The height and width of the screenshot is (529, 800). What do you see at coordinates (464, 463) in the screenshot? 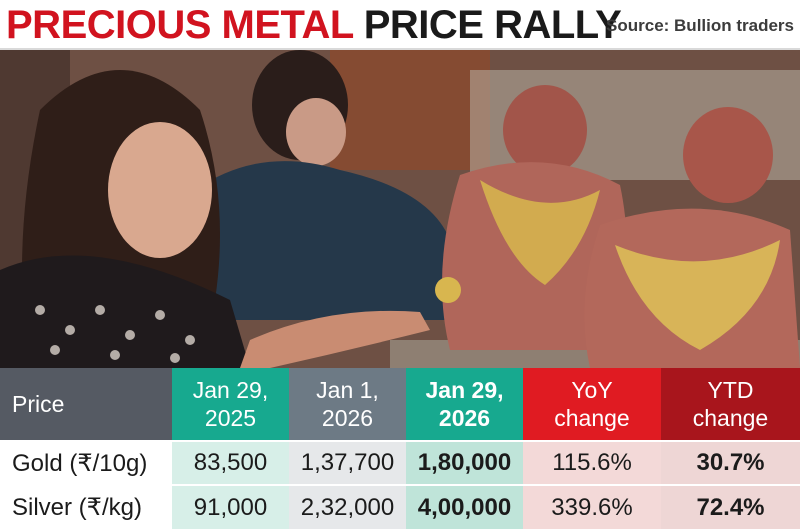
I see `cell-gold-jan29-2026: 1,80,000` at bounding box center [464, 463].